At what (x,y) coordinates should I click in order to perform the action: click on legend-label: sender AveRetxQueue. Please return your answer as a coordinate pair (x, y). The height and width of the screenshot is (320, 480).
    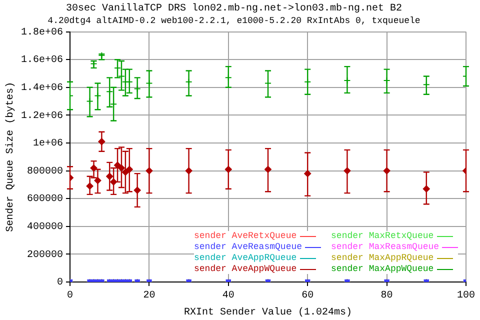
    Looking at the image, I should click on (245, 236).